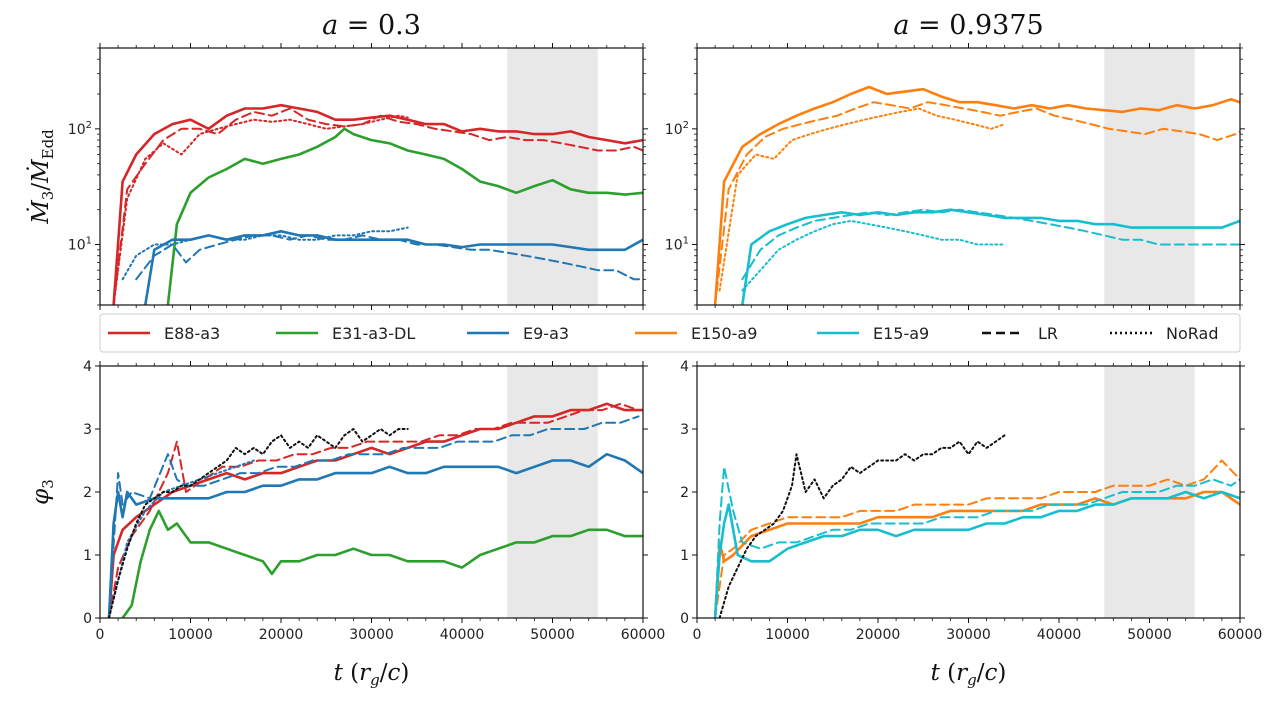  What do you see at coordinates (265, 253) in the screenshot?
I see `series-line-e9-a3-norad` at bounding box center [265, 253].